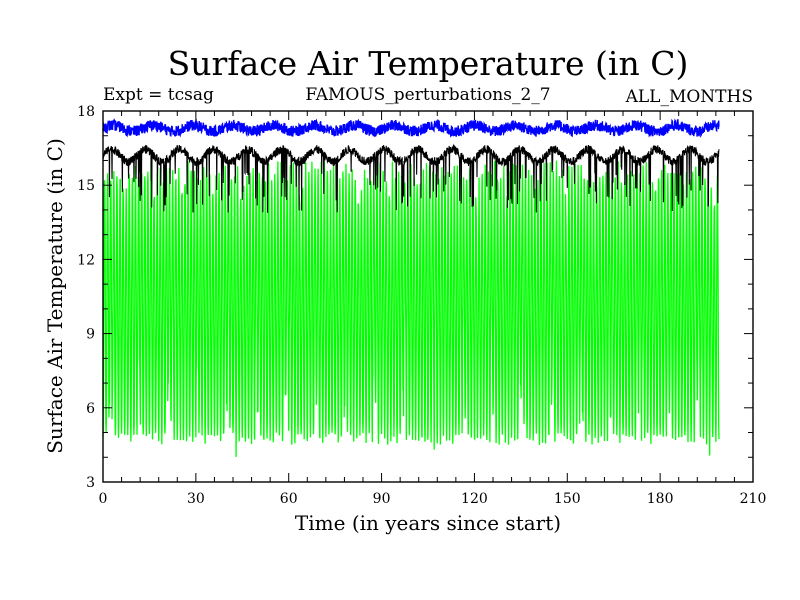 This screenshot has width=800, height=600. What do you see at coordinates (382, 499) in the screenshot?
I see `x-tick-label: 90` at bounding box center [382, 499].